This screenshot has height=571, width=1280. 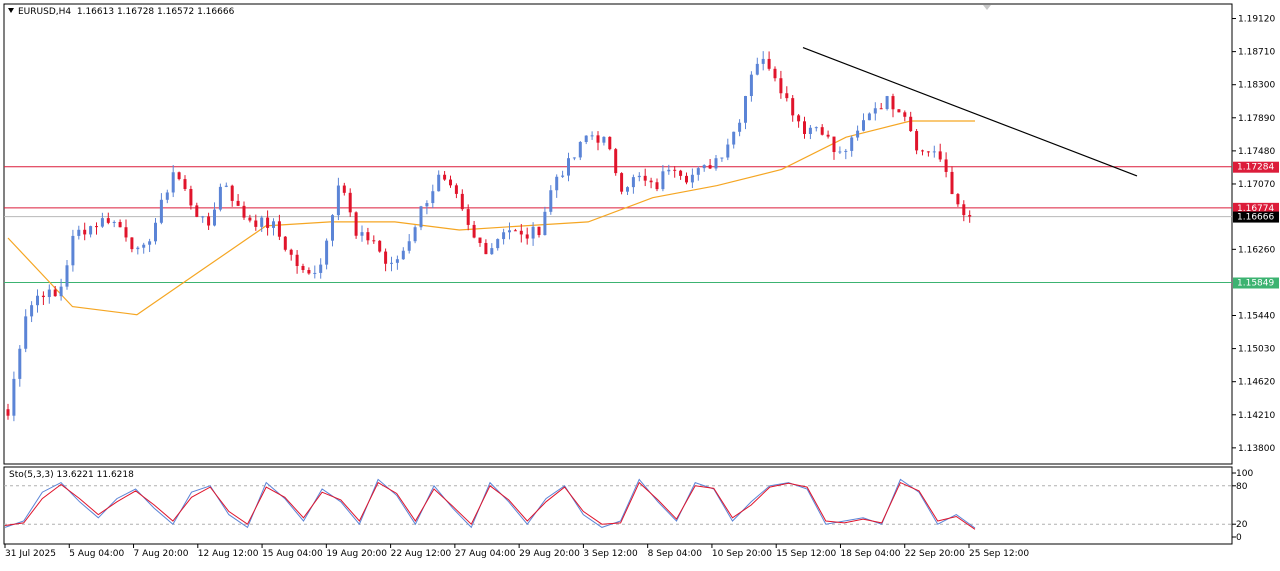 I want to click on price-tick-label: 1.13800, so click(x=1256, y=449).